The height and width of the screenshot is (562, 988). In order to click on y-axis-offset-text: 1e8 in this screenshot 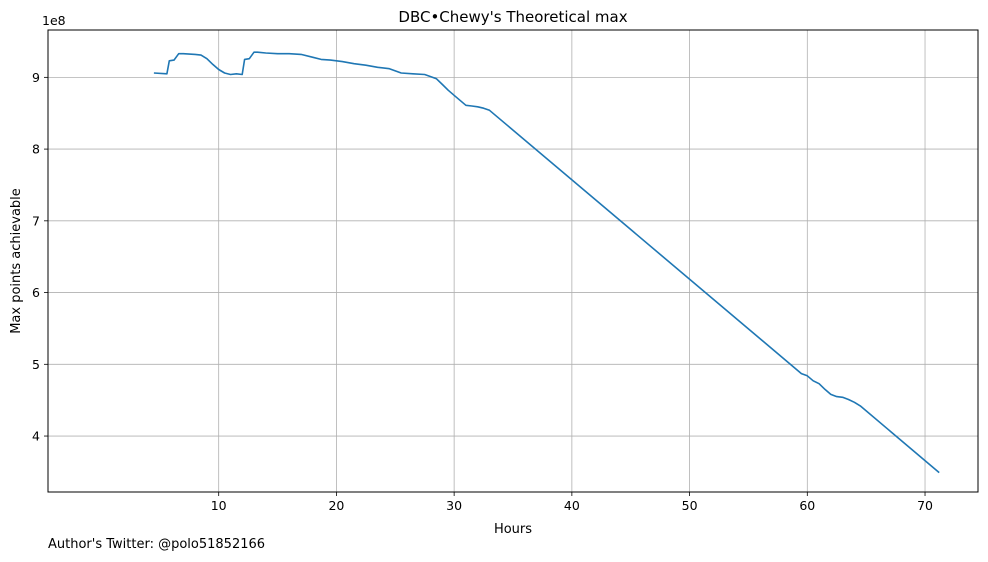, I will do `click(54, 20)`.